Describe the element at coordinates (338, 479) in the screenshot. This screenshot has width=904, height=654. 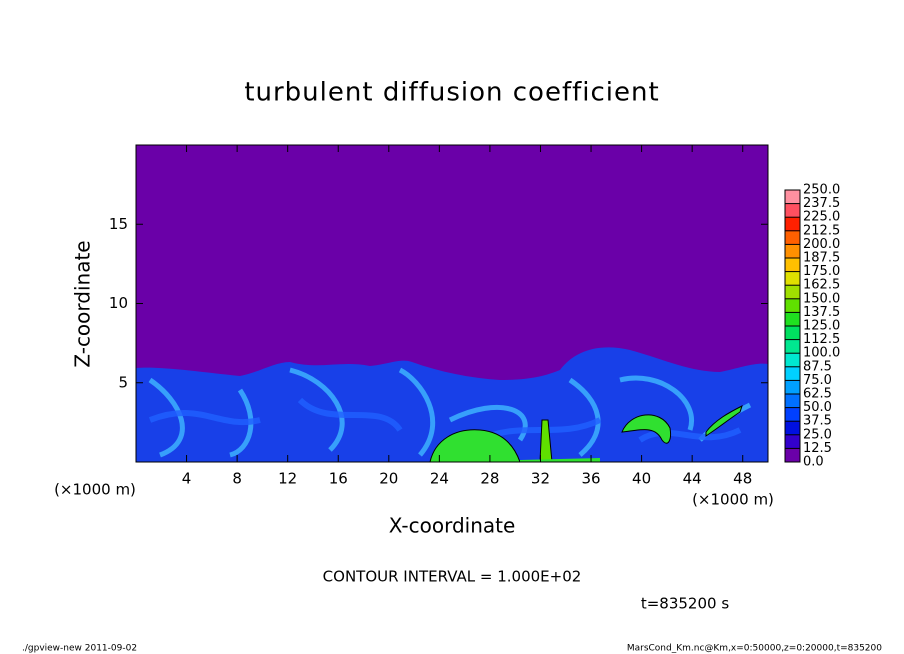
I see `x-tick-label: 16` at that location.